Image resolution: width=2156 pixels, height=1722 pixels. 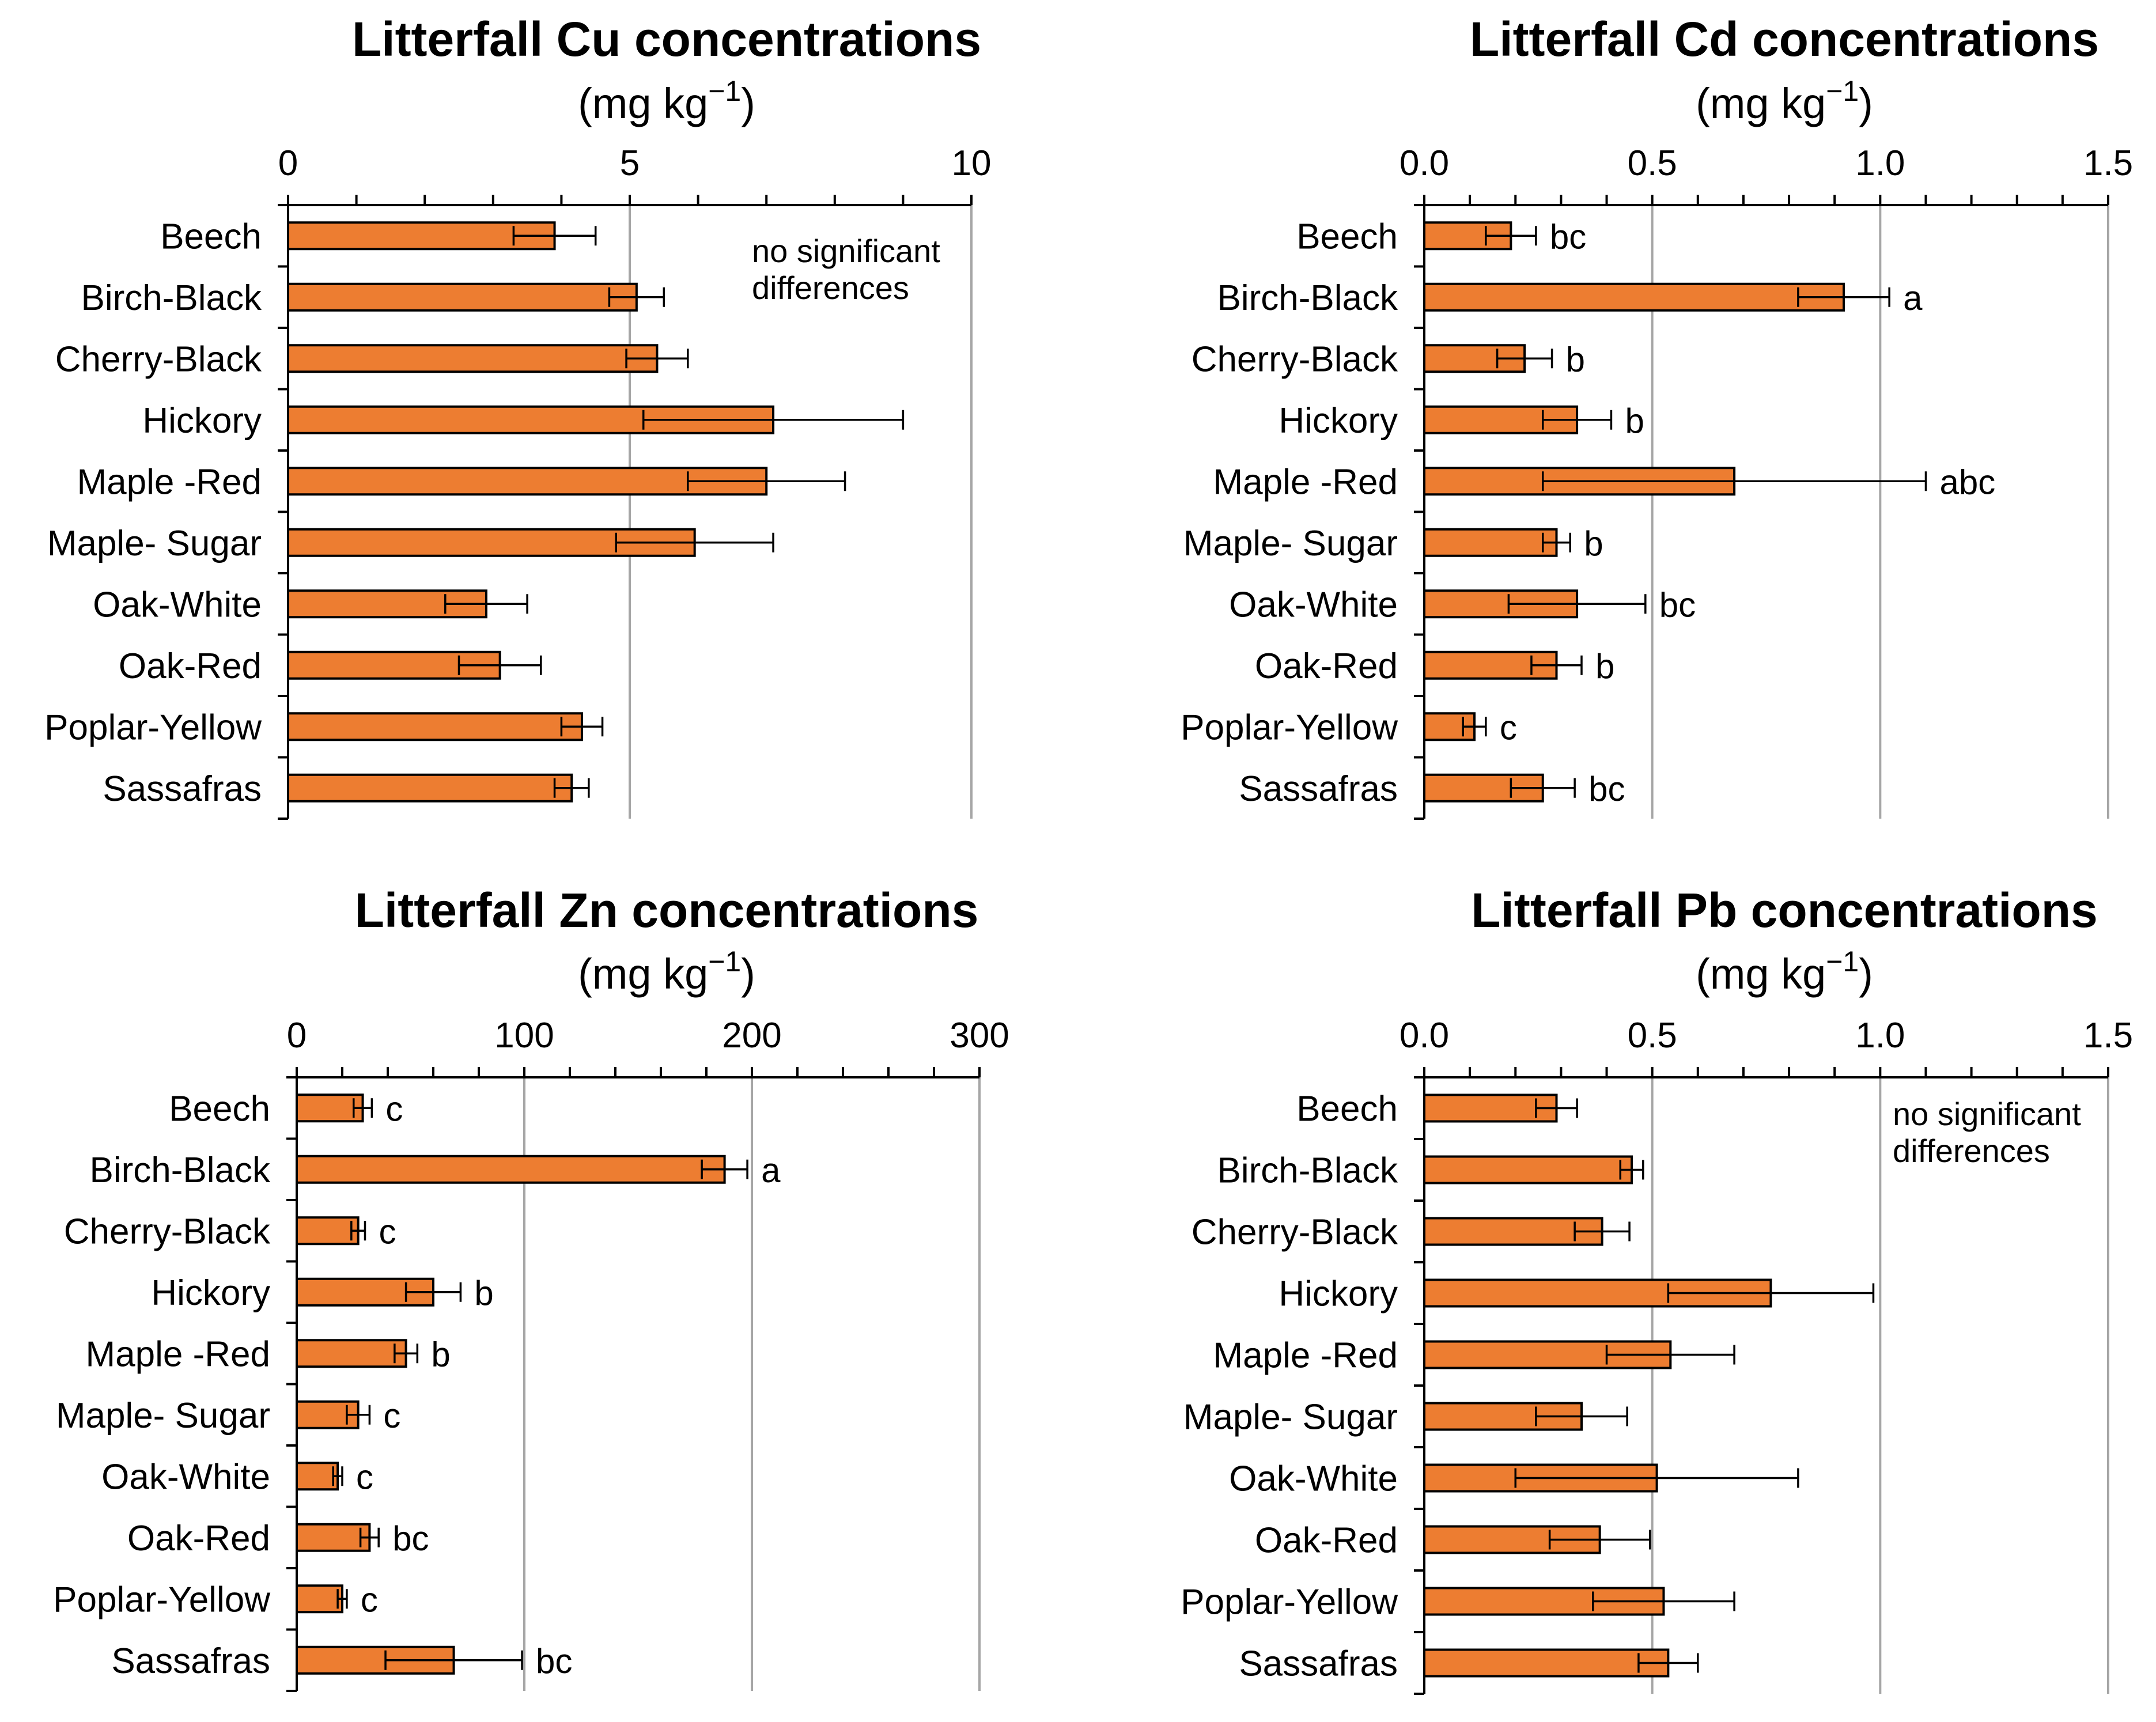 I want to click on annotation-note: no significant, so click(x=1987, y=1114).